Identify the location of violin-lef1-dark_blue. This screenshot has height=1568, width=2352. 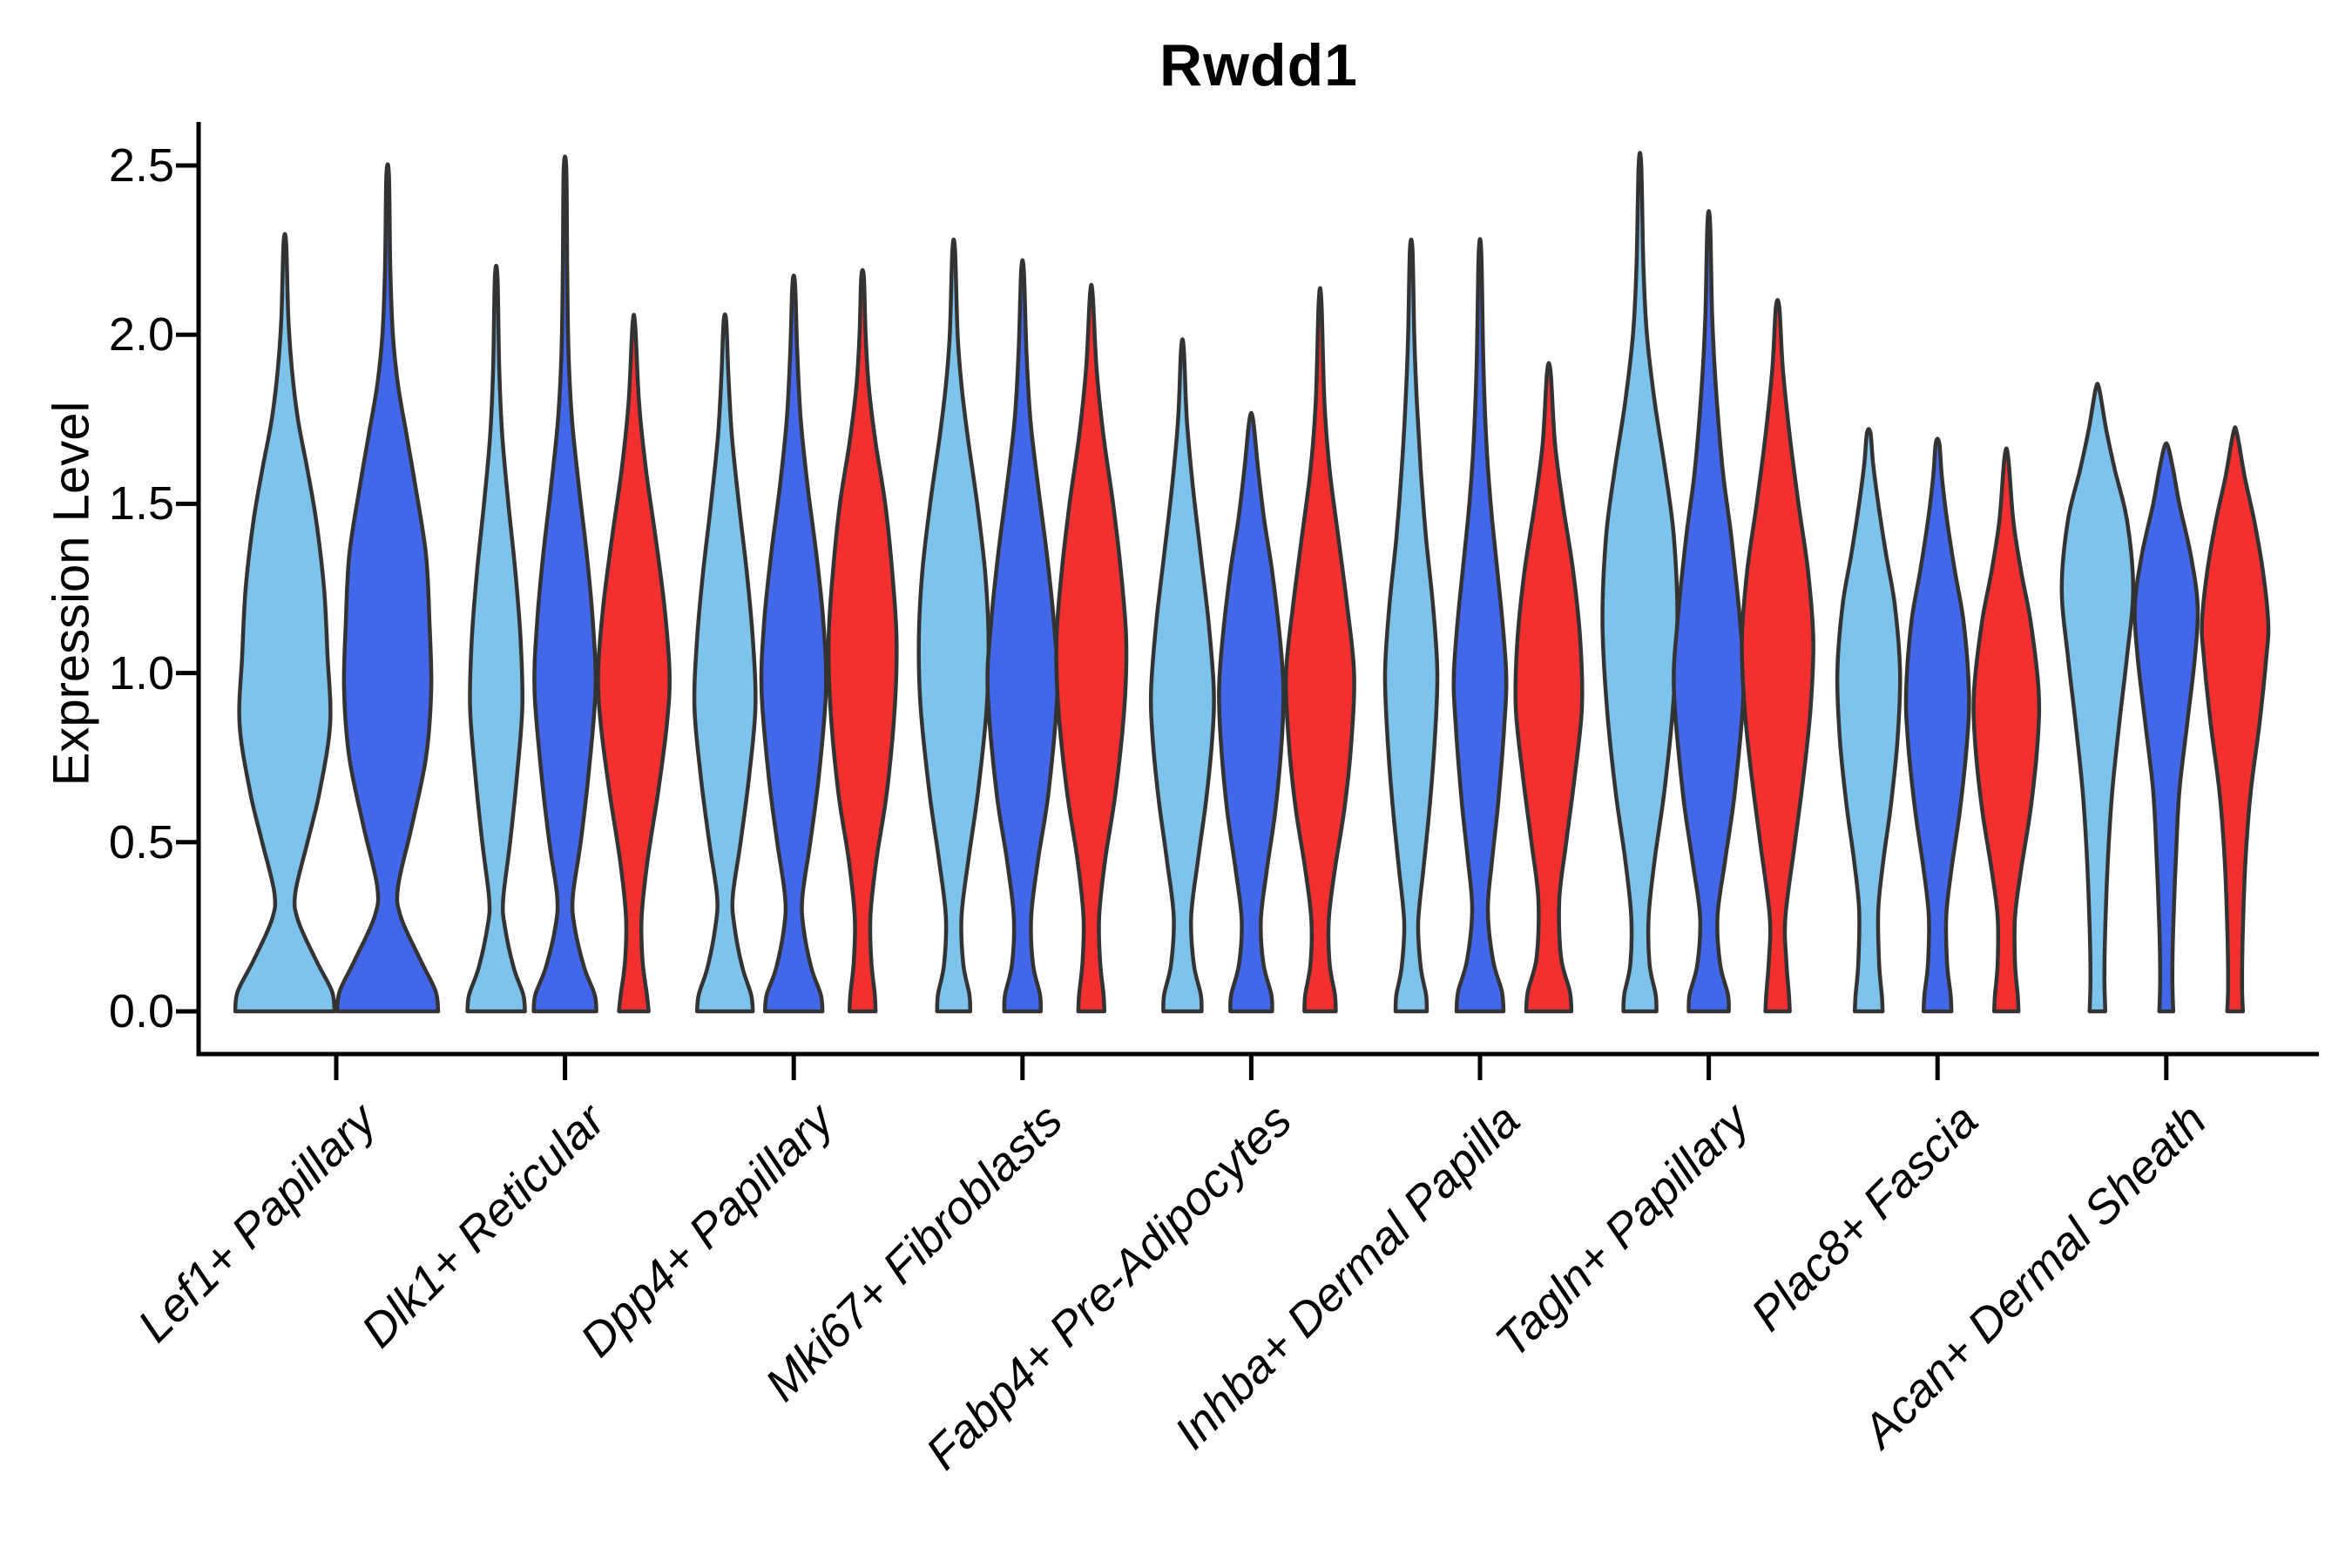
(388, 588).